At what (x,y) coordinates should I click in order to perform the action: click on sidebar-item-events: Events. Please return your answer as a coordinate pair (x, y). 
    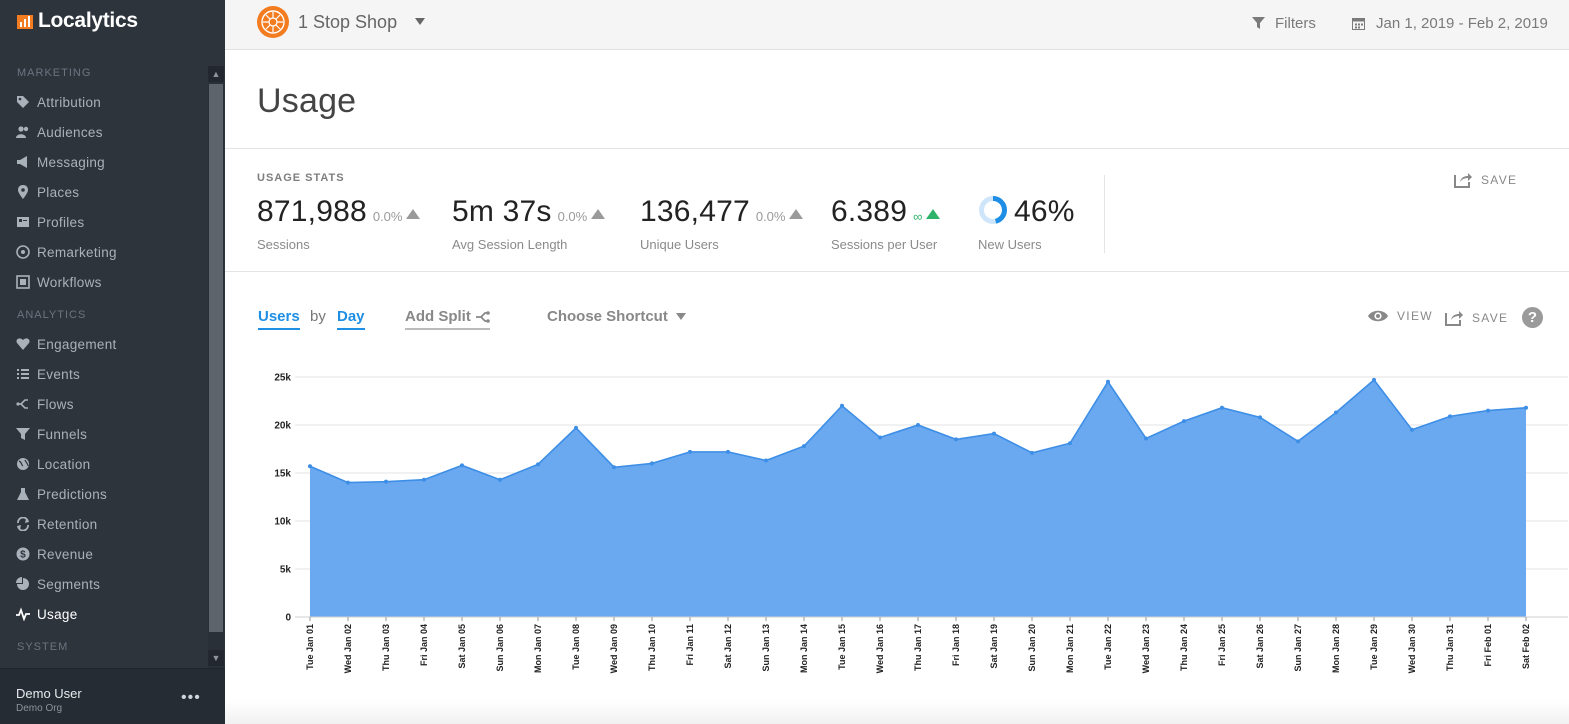
    Looking at the image, I should click on (104, 374).